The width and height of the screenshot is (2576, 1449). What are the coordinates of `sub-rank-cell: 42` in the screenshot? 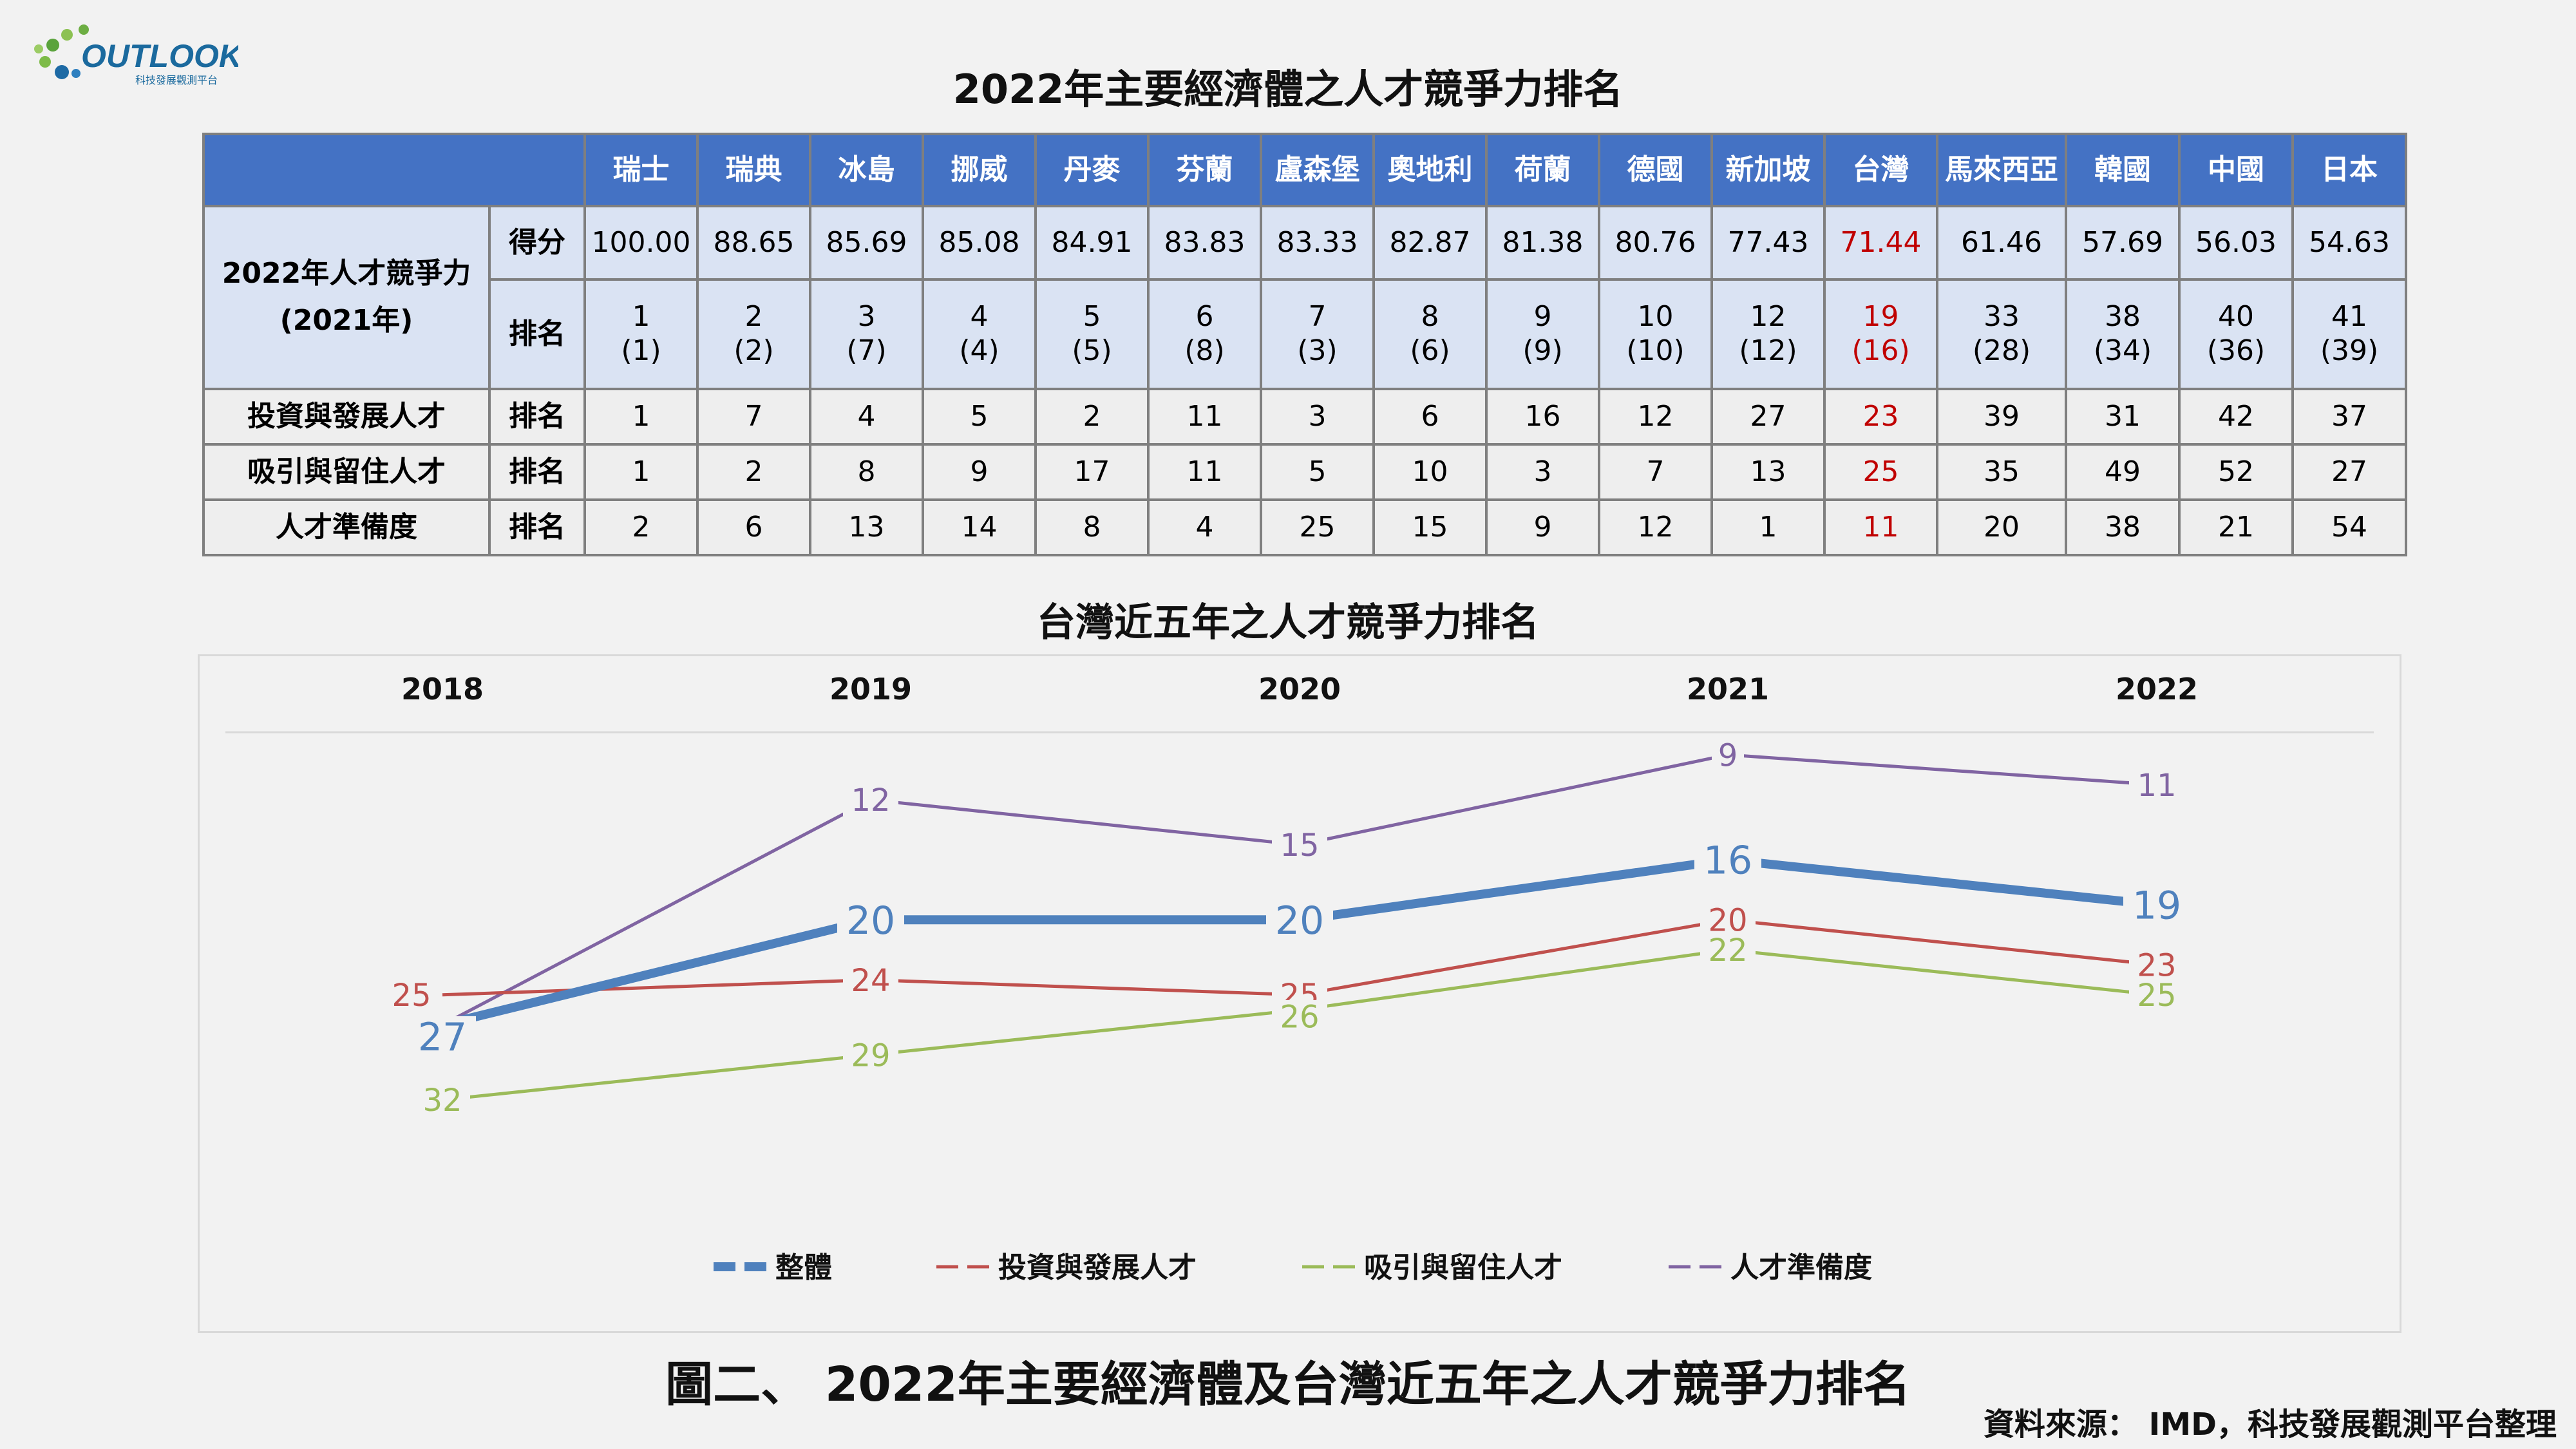 It's located at (2236, 417).